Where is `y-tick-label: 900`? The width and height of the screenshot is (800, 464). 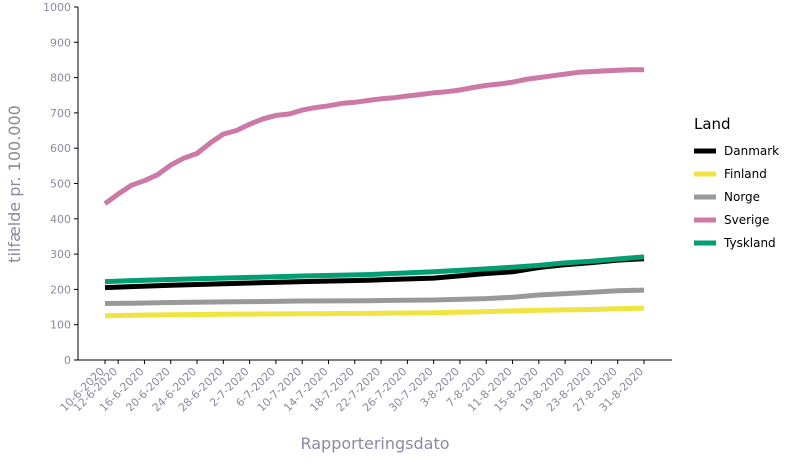 y-tick-label: 900 is located at coordinates (60, 42).